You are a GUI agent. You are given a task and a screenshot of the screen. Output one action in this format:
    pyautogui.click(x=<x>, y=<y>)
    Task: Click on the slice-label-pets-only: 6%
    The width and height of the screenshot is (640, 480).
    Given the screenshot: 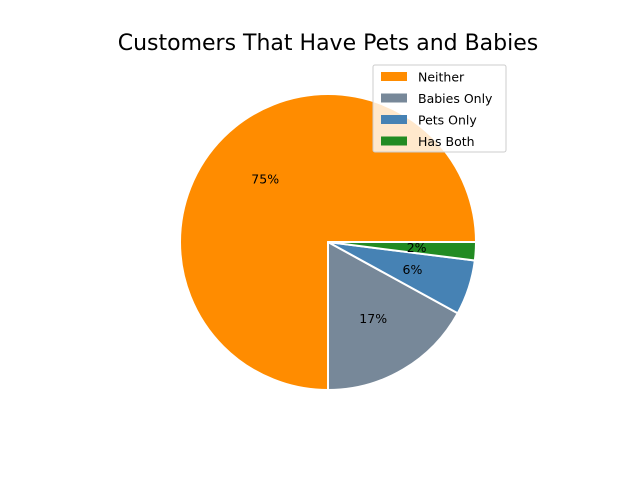 What is the action you would take?
    pyautogui.click(x=413, y=269)
    